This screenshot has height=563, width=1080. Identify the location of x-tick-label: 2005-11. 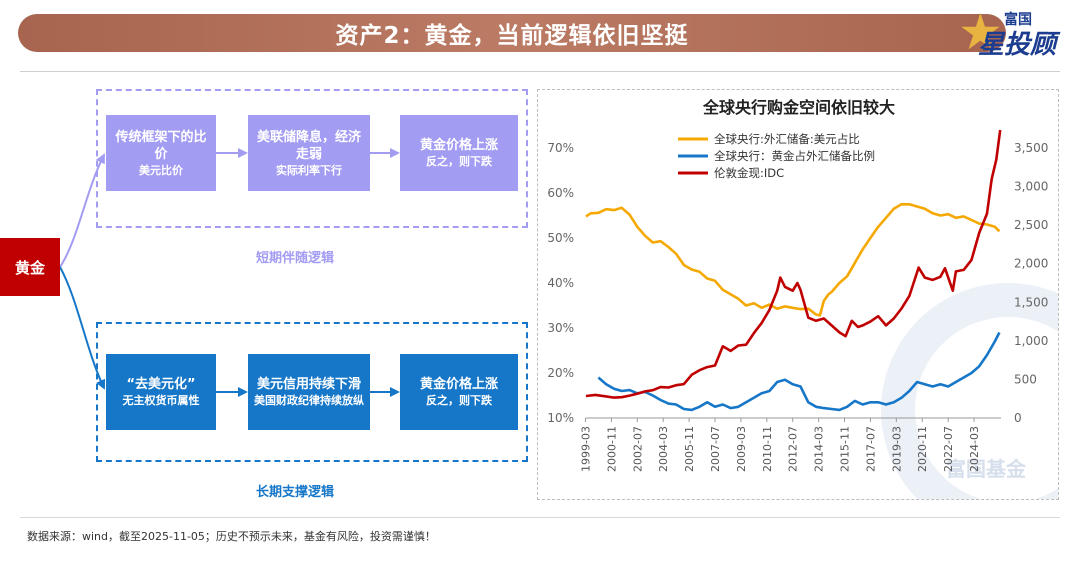
(689, 449).